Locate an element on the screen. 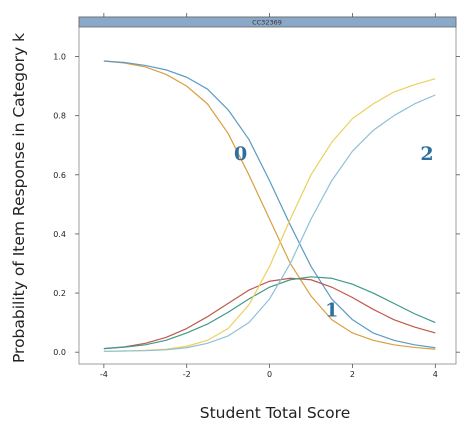 The height and width of the screenshot is (421, 467). y-tick-label: 0.2 is located at coordinates (59, 293).